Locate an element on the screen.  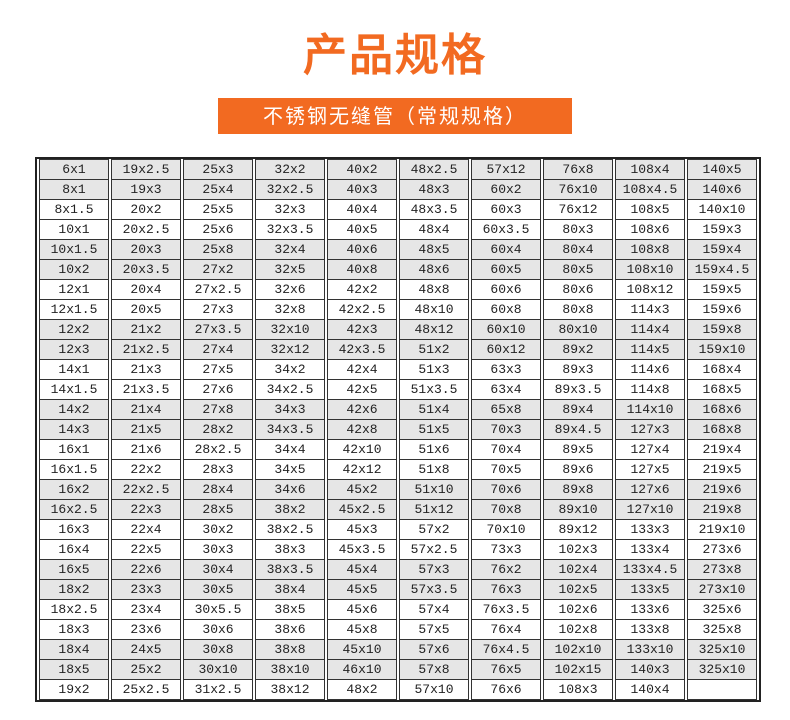
spec-cell: 108x6 is located at coordinates (650, 230).